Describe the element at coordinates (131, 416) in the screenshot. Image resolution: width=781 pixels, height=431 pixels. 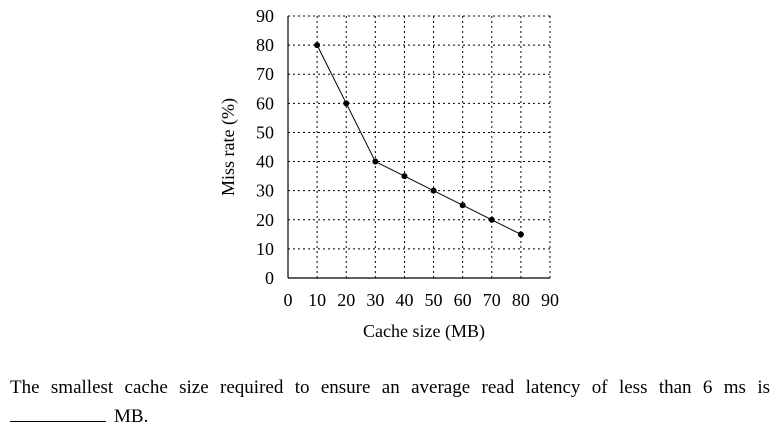
I see `answer-unit: MB.` at that location.